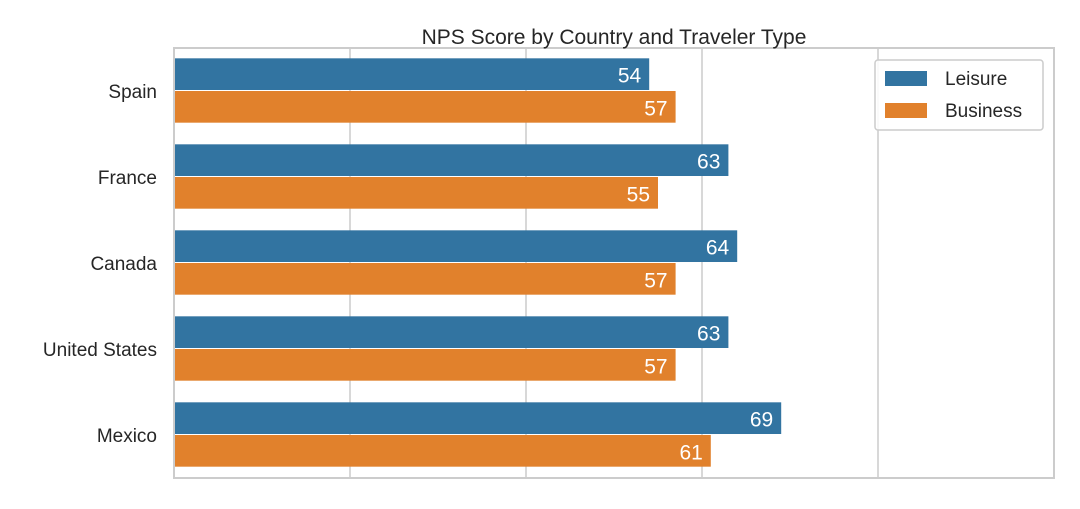  What do you see at coordinates (614, 37) in the screenshot?
I see `chart-title: NPS Score by Country and Traveler Type` at bounding box center [614, 37].